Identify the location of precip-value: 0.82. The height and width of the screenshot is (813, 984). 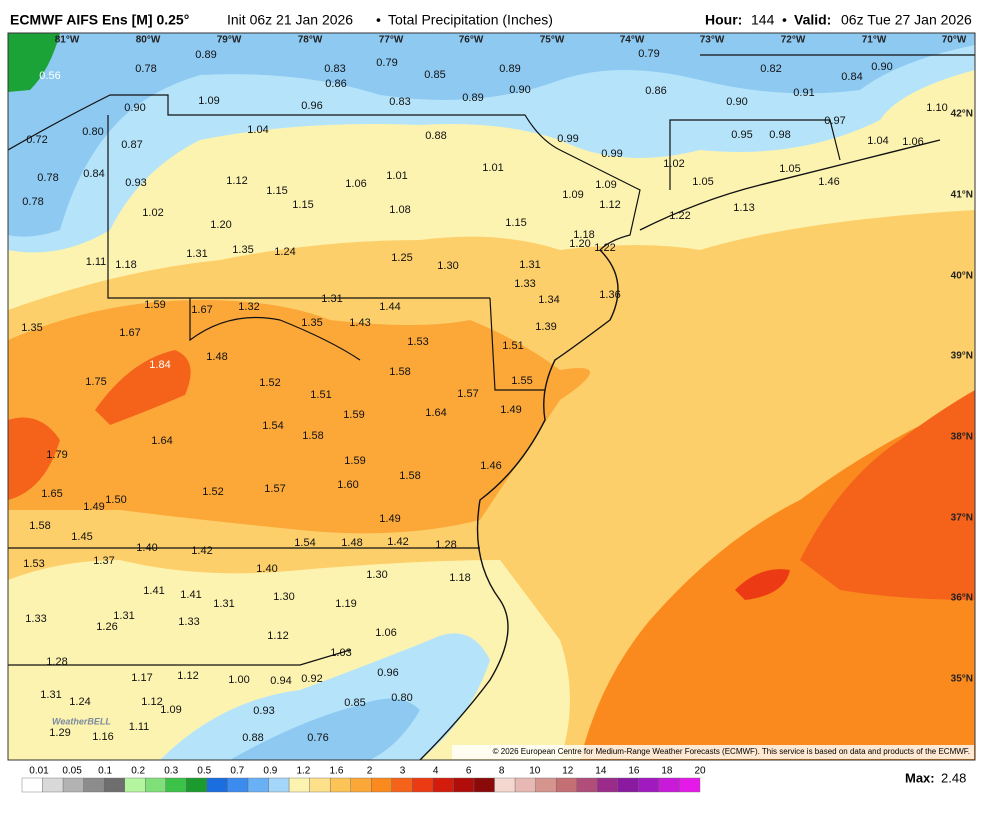
(770, 69).